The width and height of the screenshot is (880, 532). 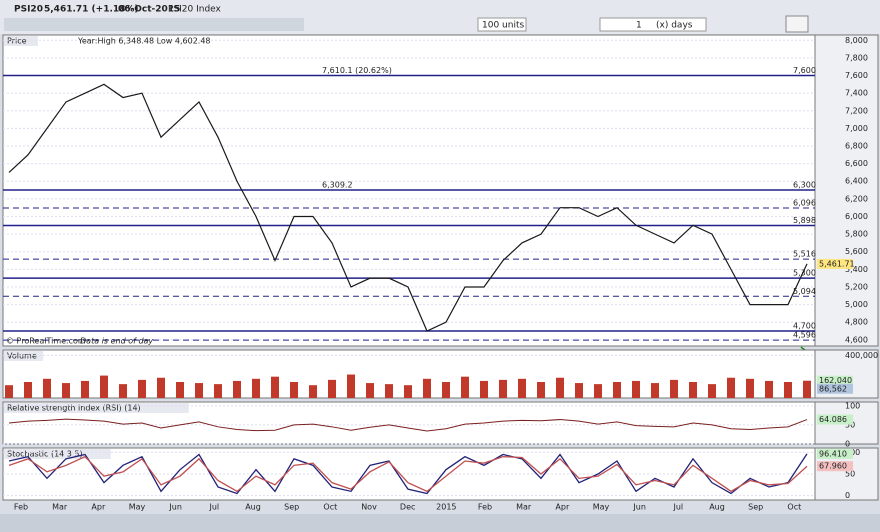 What do you see at coordinates (804, 326) in the screenshot?
I see `level-label: 4,700` at bounding box center [804, 326].